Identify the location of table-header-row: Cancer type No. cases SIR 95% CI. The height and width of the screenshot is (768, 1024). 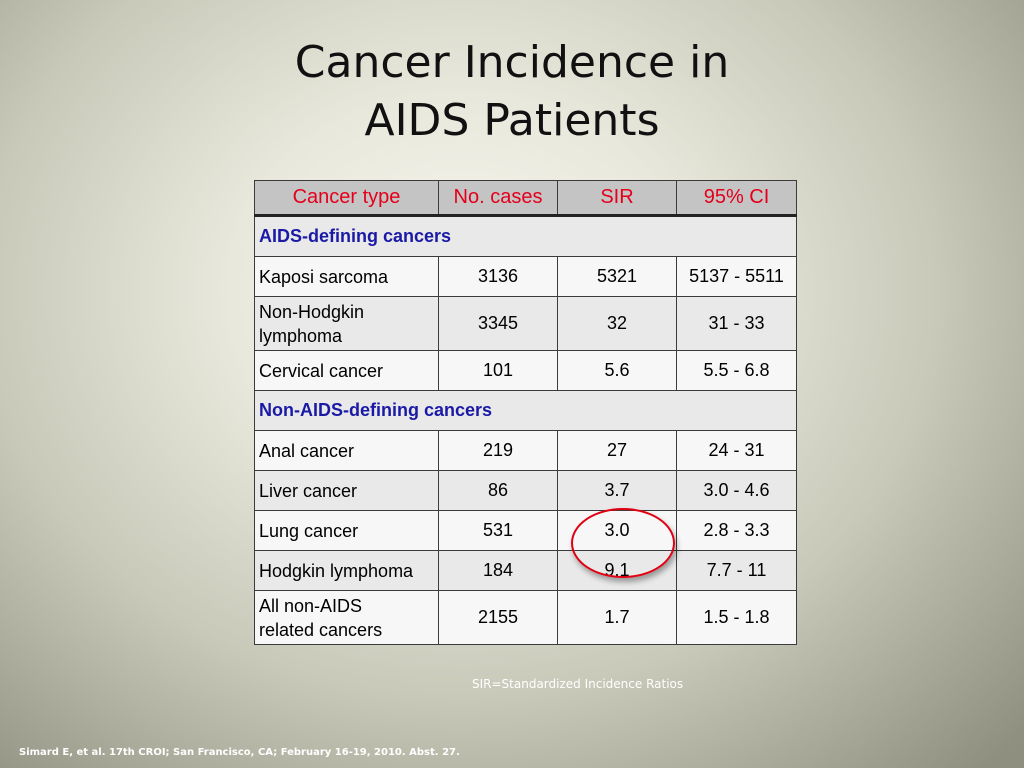
(525, 198).